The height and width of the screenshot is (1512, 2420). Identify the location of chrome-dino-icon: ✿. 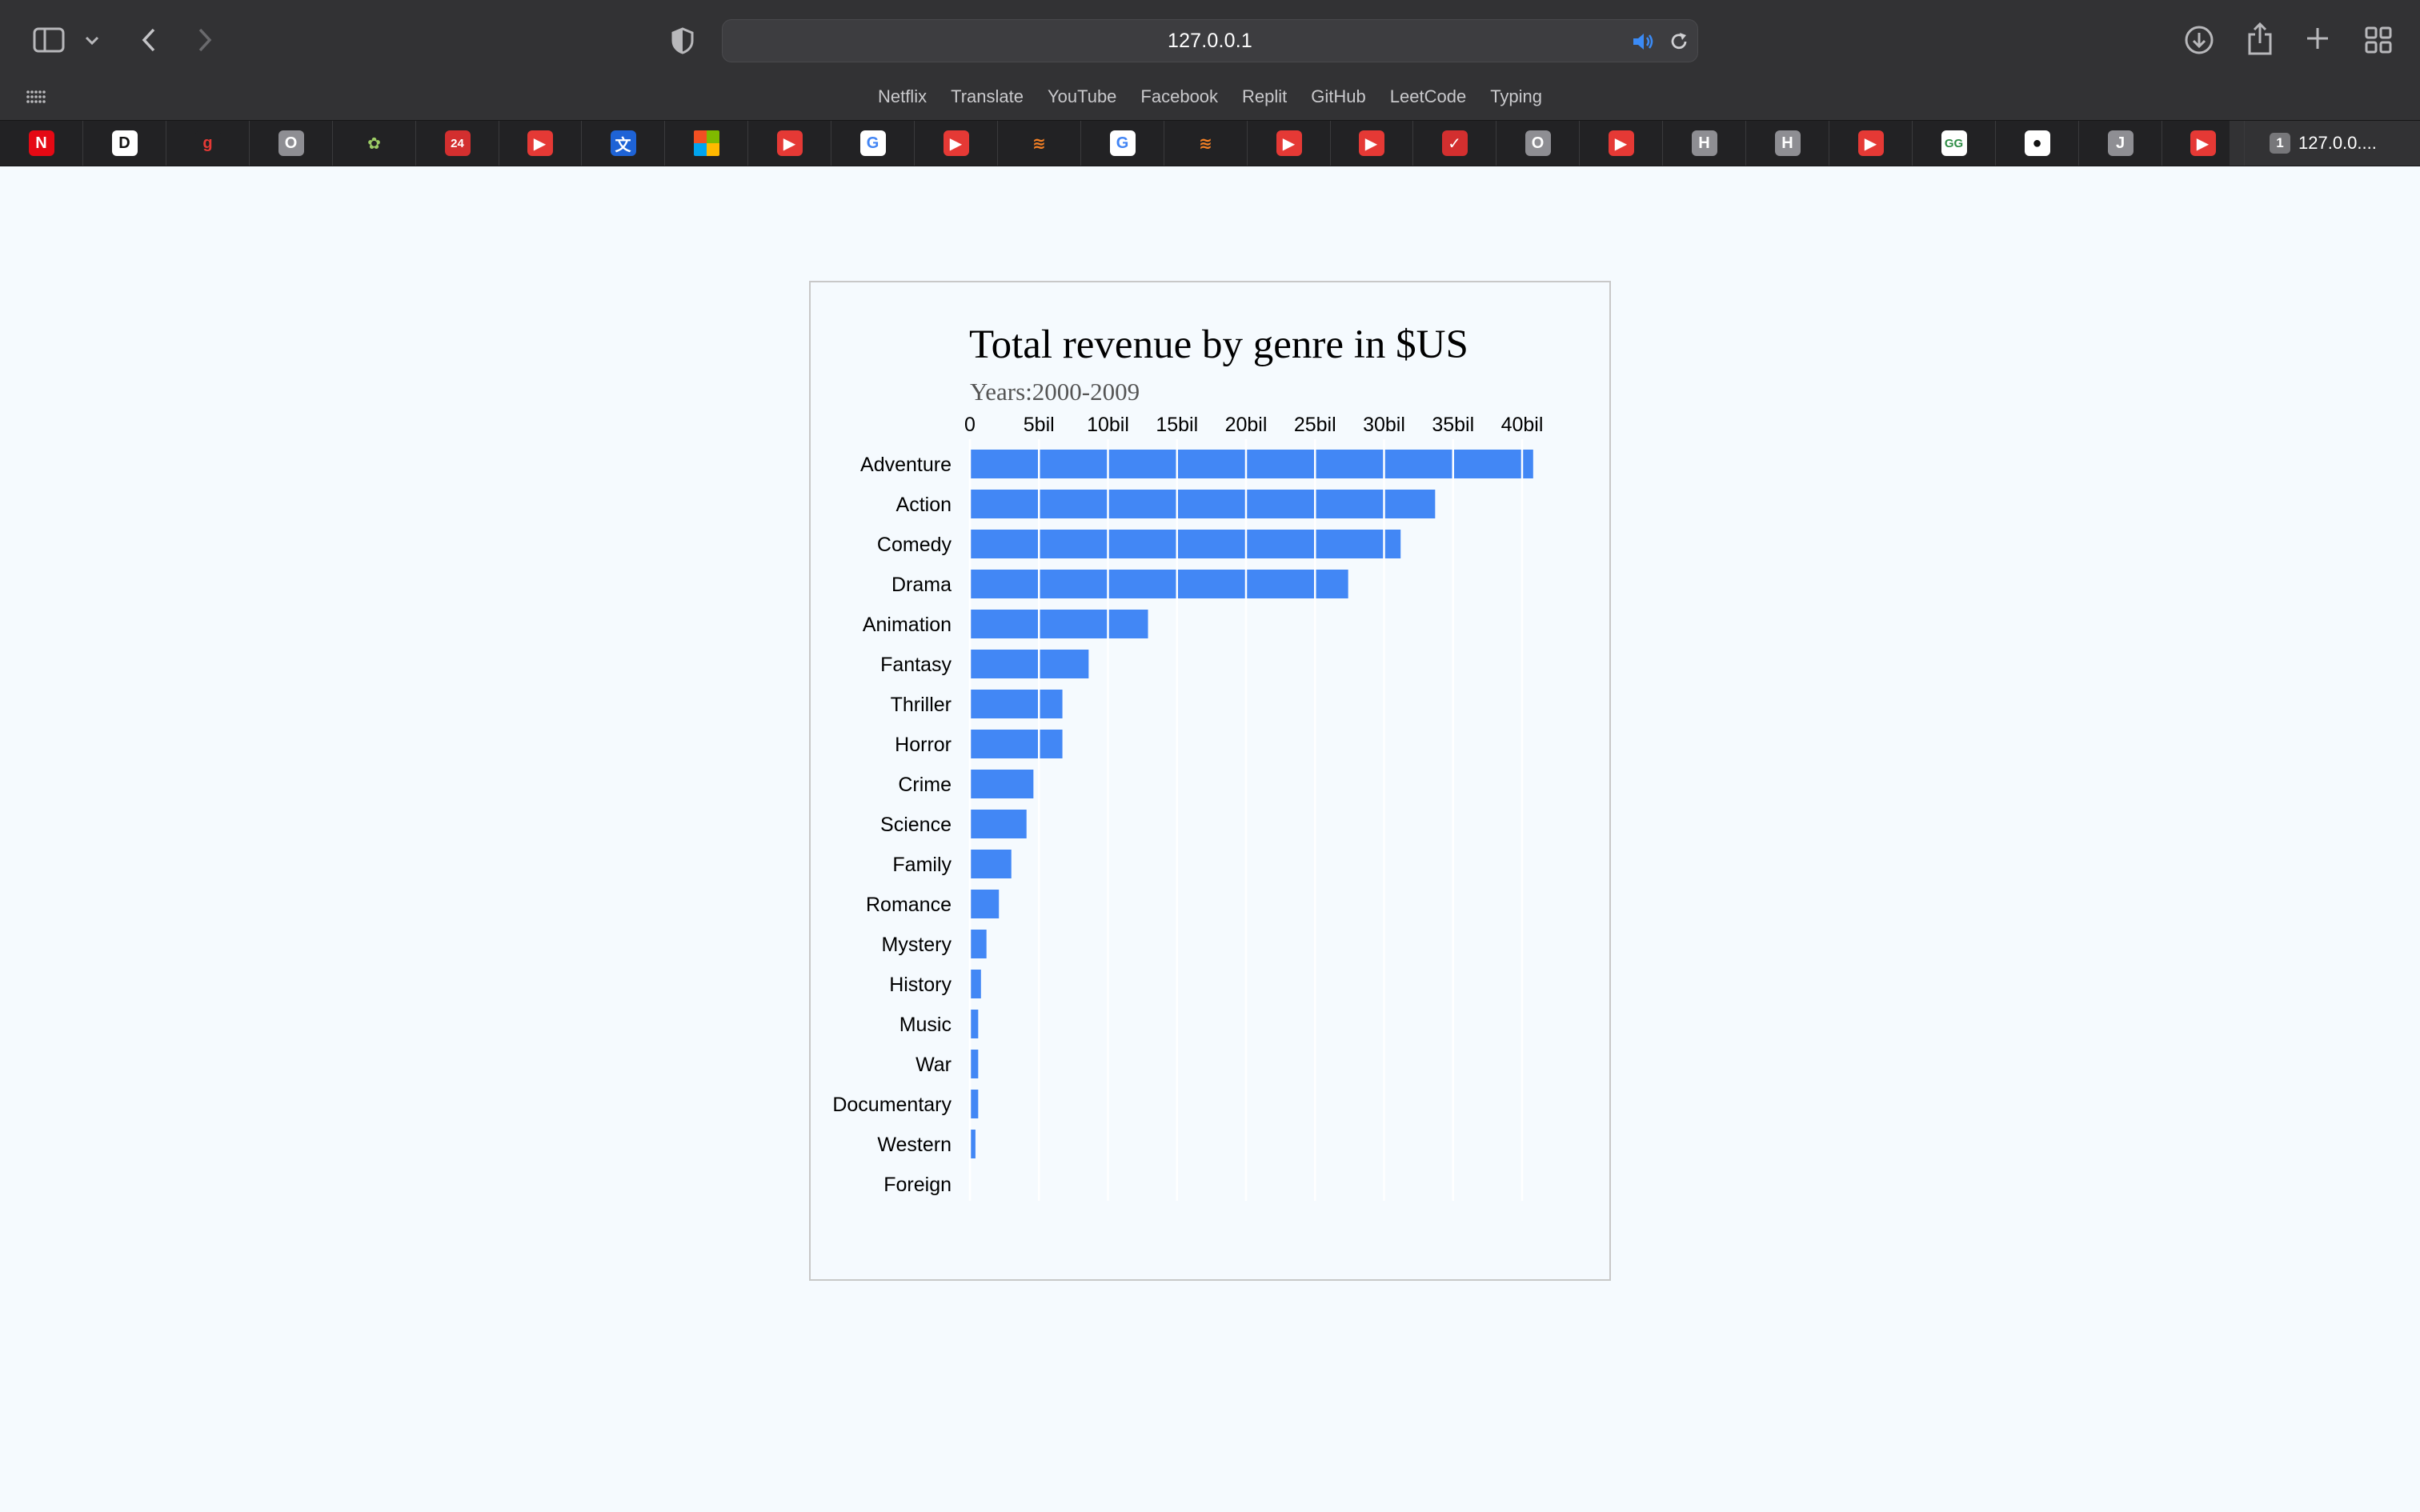
(374, 143).